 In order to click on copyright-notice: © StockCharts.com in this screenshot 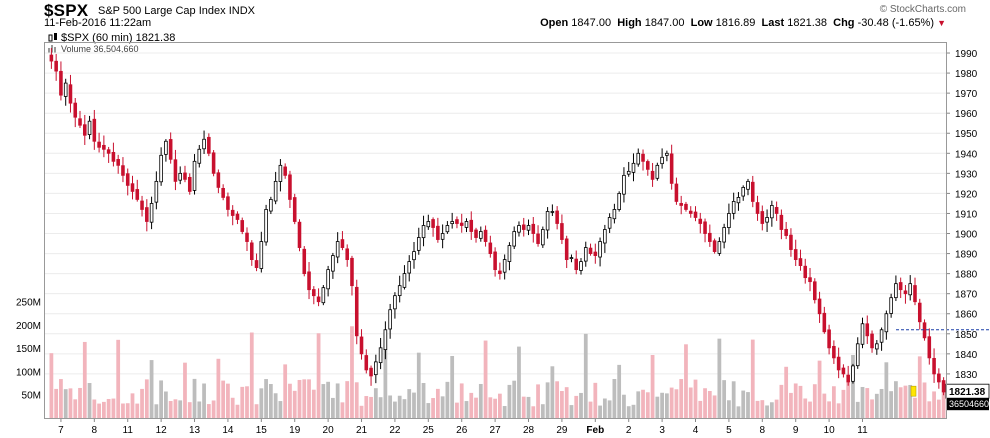, I will do `click(922, 9)`.